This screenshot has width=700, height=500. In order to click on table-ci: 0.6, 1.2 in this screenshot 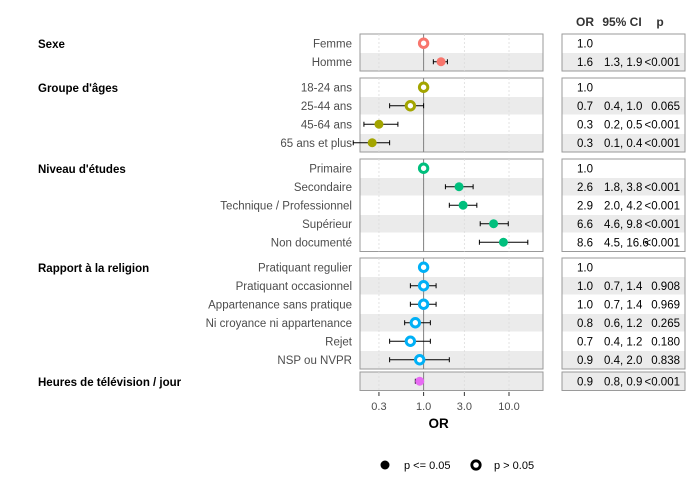, I will do `click(623, 324)`.